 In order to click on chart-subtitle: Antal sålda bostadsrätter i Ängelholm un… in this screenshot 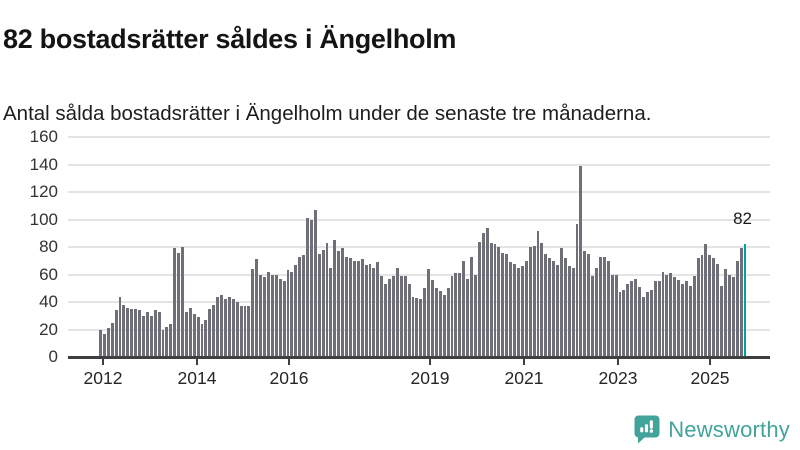, I will do `click(327, 113)`.